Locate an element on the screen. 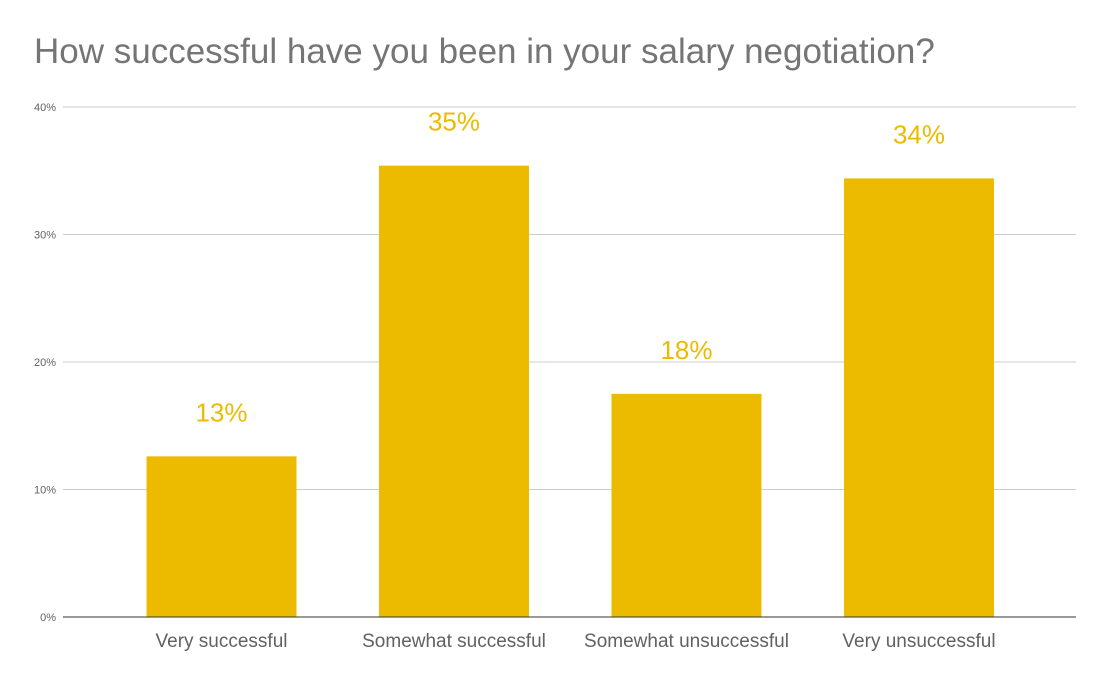 This screenshot has height=686, width=1111. data-label: 18% is located at coordinates (686, 350).